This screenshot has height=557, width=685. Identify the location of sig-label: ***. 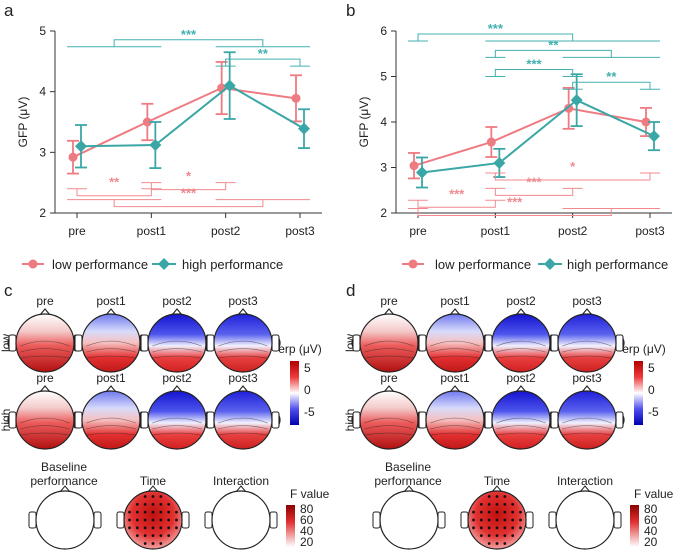
(457, 193).